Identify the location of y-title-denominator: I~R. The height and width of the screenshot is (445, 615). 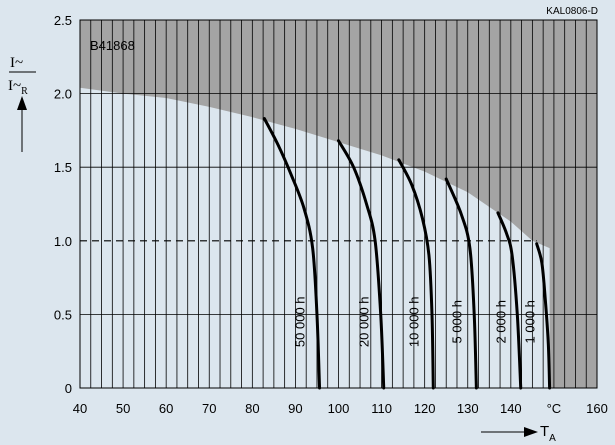
(18, 87).